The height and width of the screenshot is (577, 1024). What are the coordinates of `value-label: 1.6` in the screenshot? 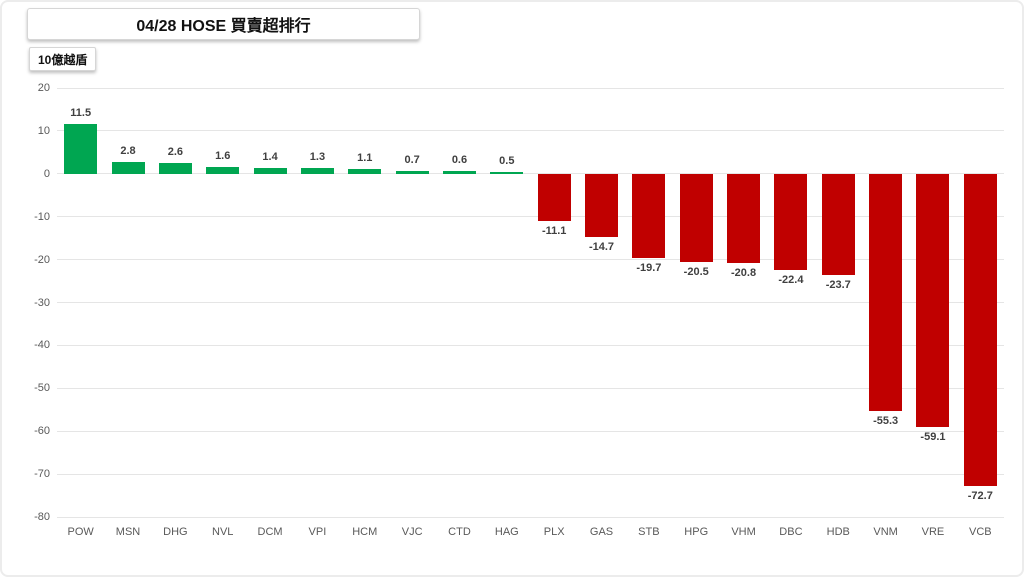 It's located at (223, 155).